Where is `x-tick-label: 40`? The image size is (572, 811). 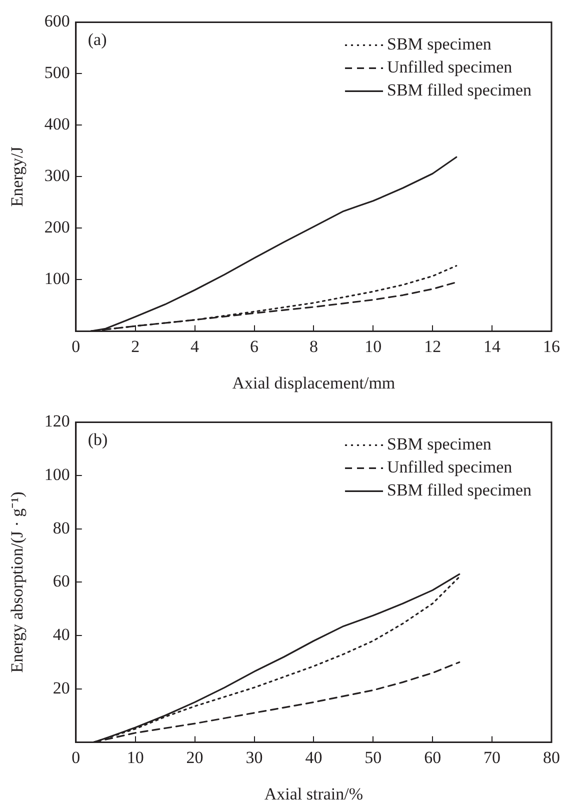
x-tick-label: 40 is located at coordinates (313, 757).